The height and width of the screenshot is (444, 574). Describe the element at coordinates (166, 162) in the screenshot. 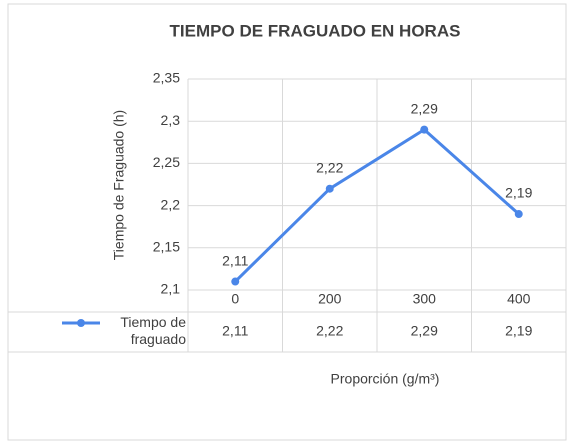

I see `y-tick-label: 2,25` at that location.